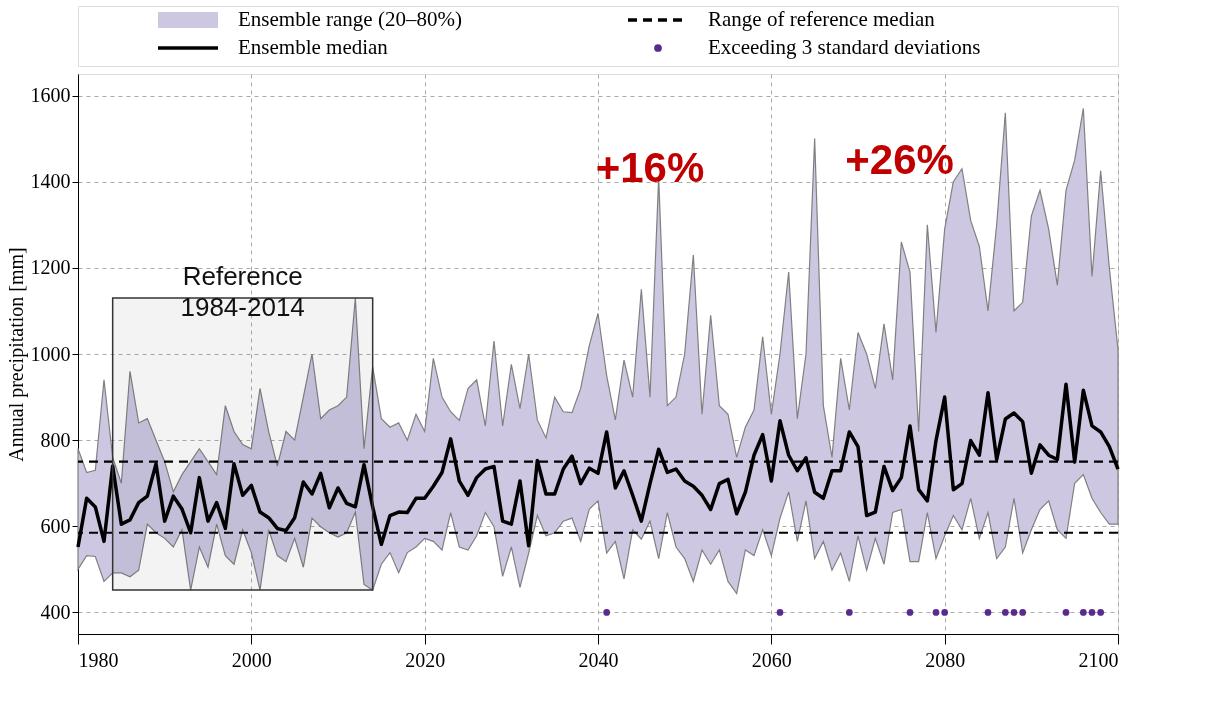 The image size is (1217, 724). I want to click on y-tick-label: 600, so click(55, 525).